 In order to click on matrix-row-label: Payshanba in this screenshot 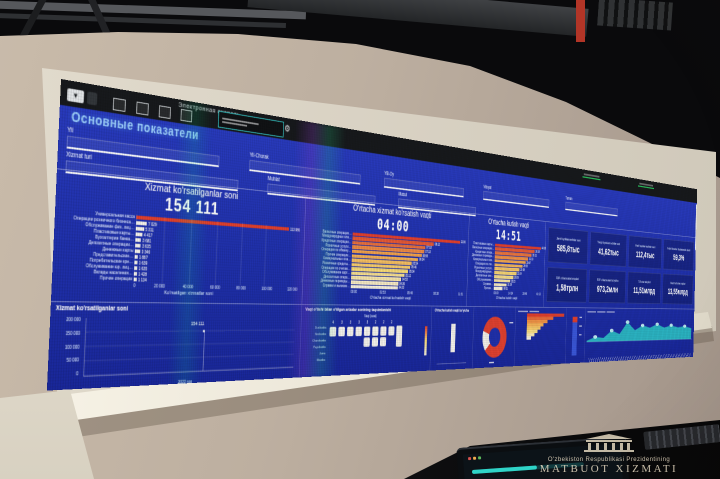, I will do `click(319, 346)`.